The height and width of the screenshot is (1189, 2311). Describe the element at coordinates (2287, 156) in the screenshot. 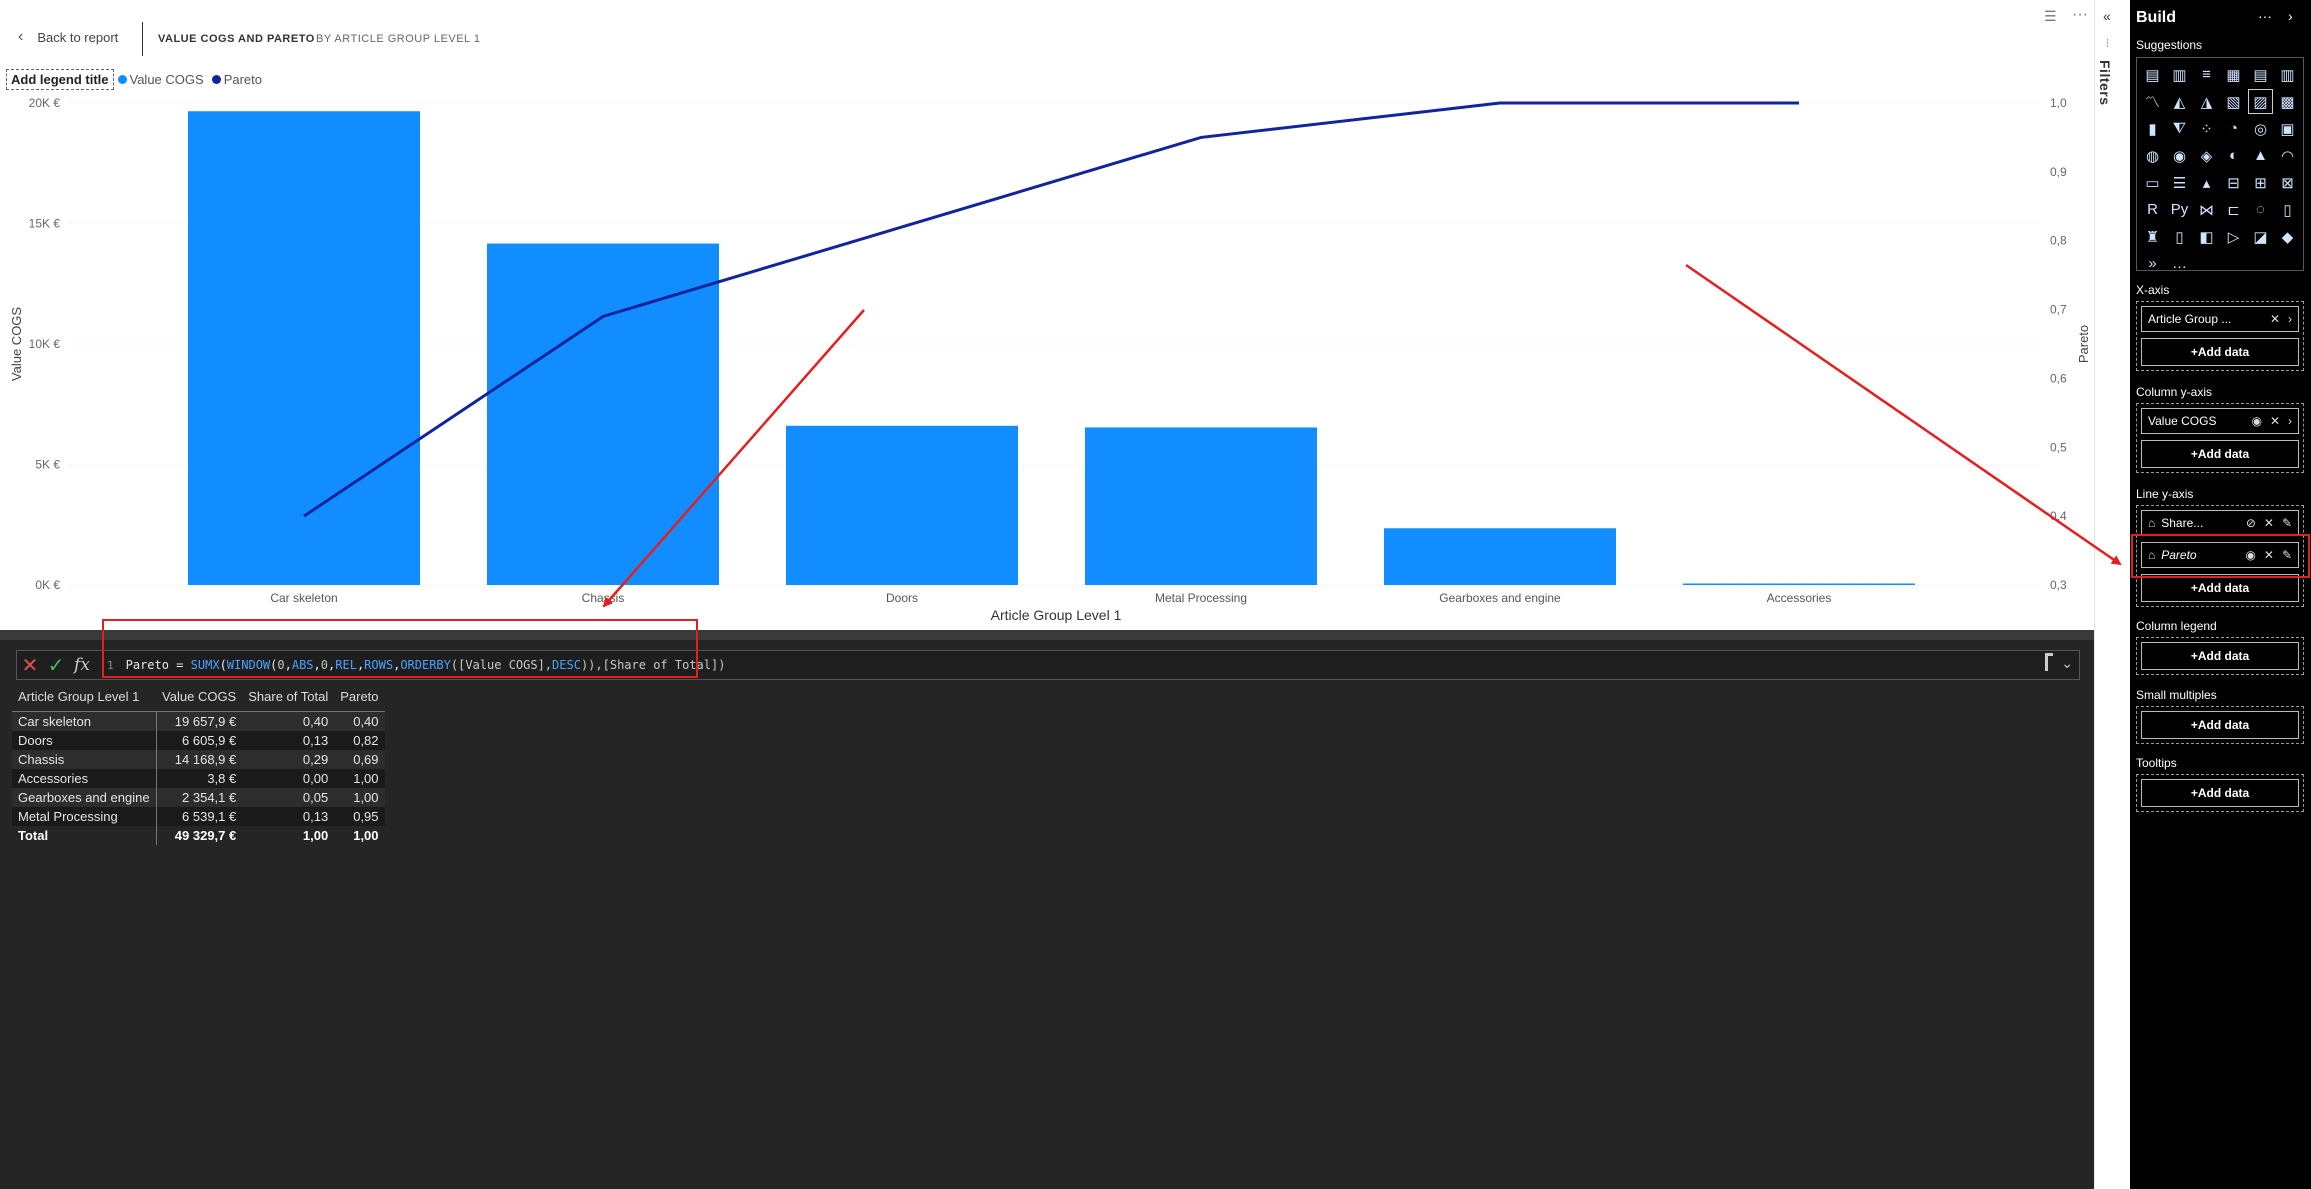

I see `gauge-icon: ◠` at that location.